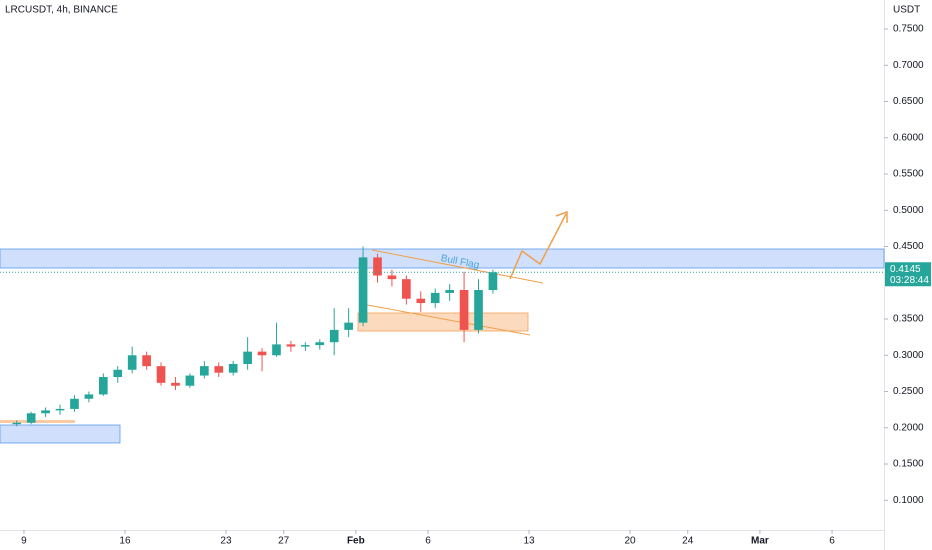 The image size is (932, 550). What do you see at coordinates (908, 500) in the screenshot?
I see `y-tick-label: 0.1000` at bounding box center [908, 500].